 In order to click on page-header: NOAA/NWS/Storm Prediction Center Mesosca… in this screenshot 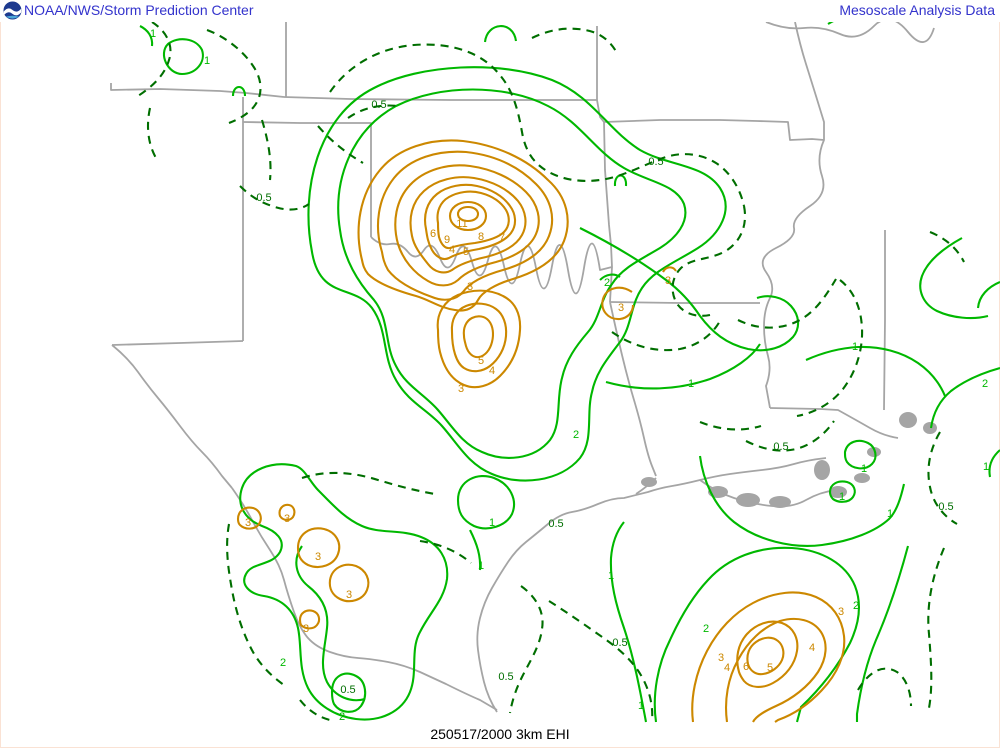, I will do `click(500, 11)`.